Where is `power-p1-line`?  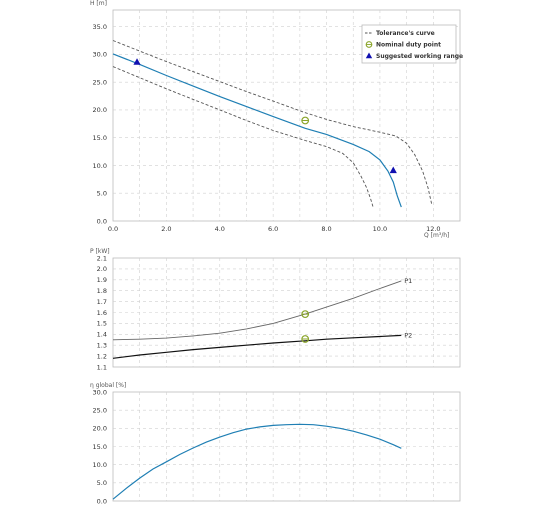 power-p1-line is located at coordinates (257, 310).